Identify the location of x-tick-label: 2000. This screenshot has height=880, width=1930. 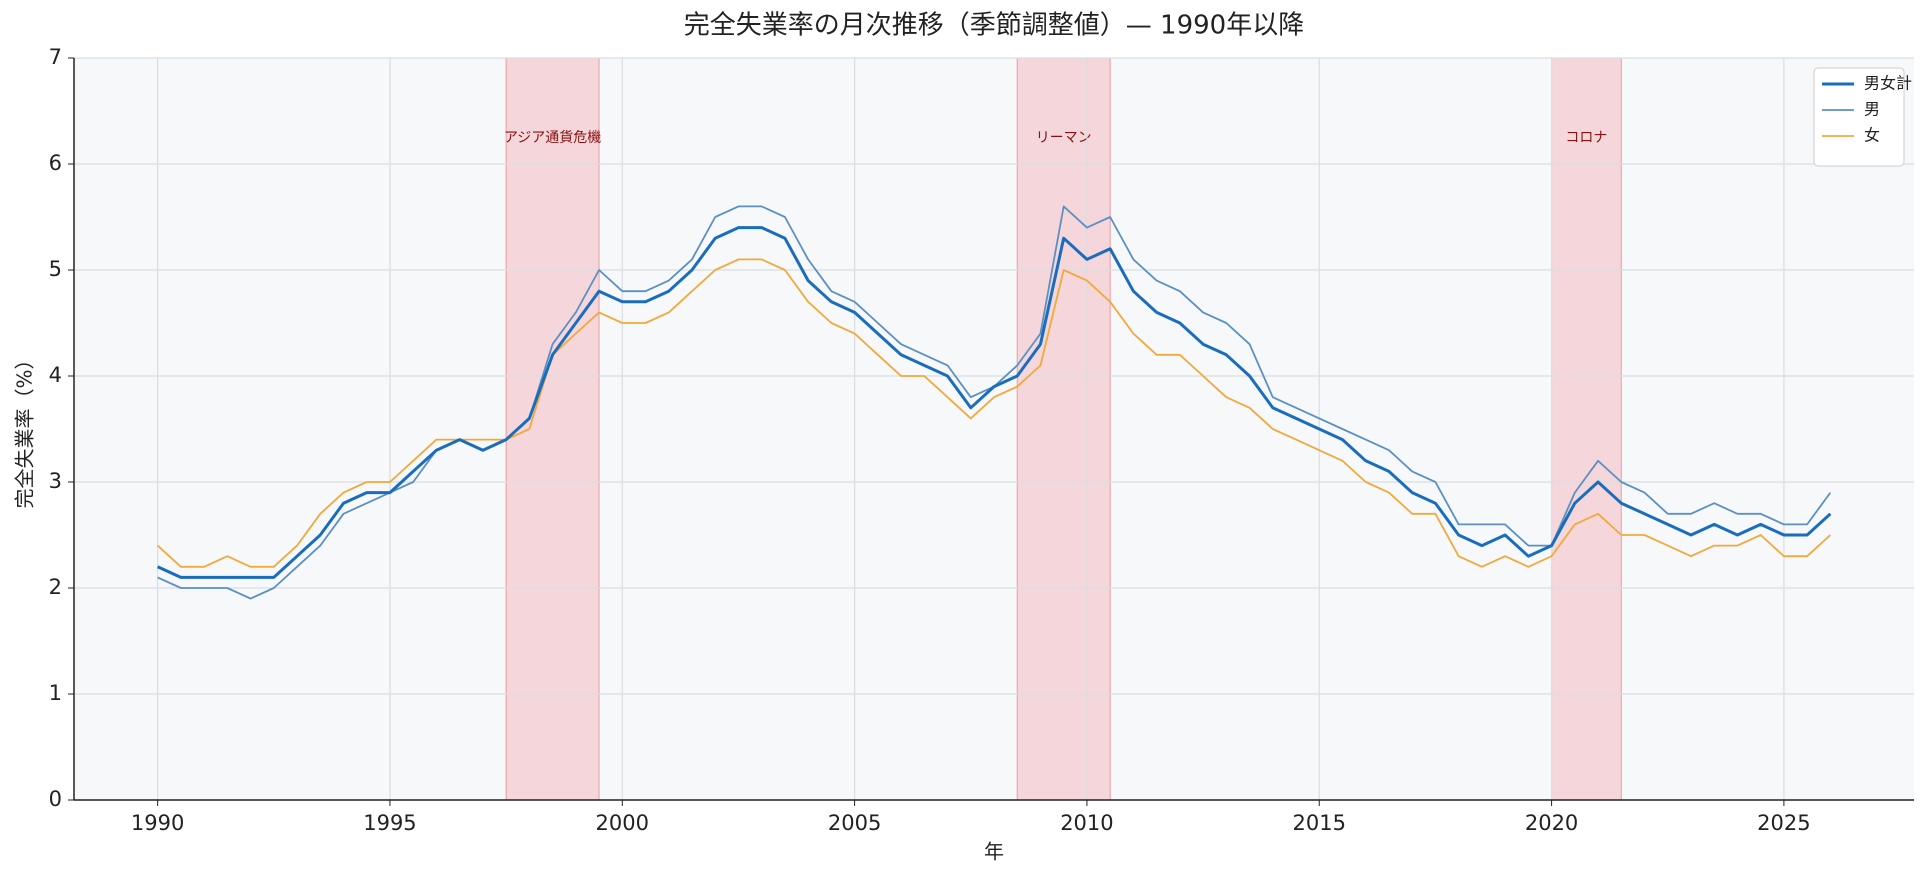
(622, 823).